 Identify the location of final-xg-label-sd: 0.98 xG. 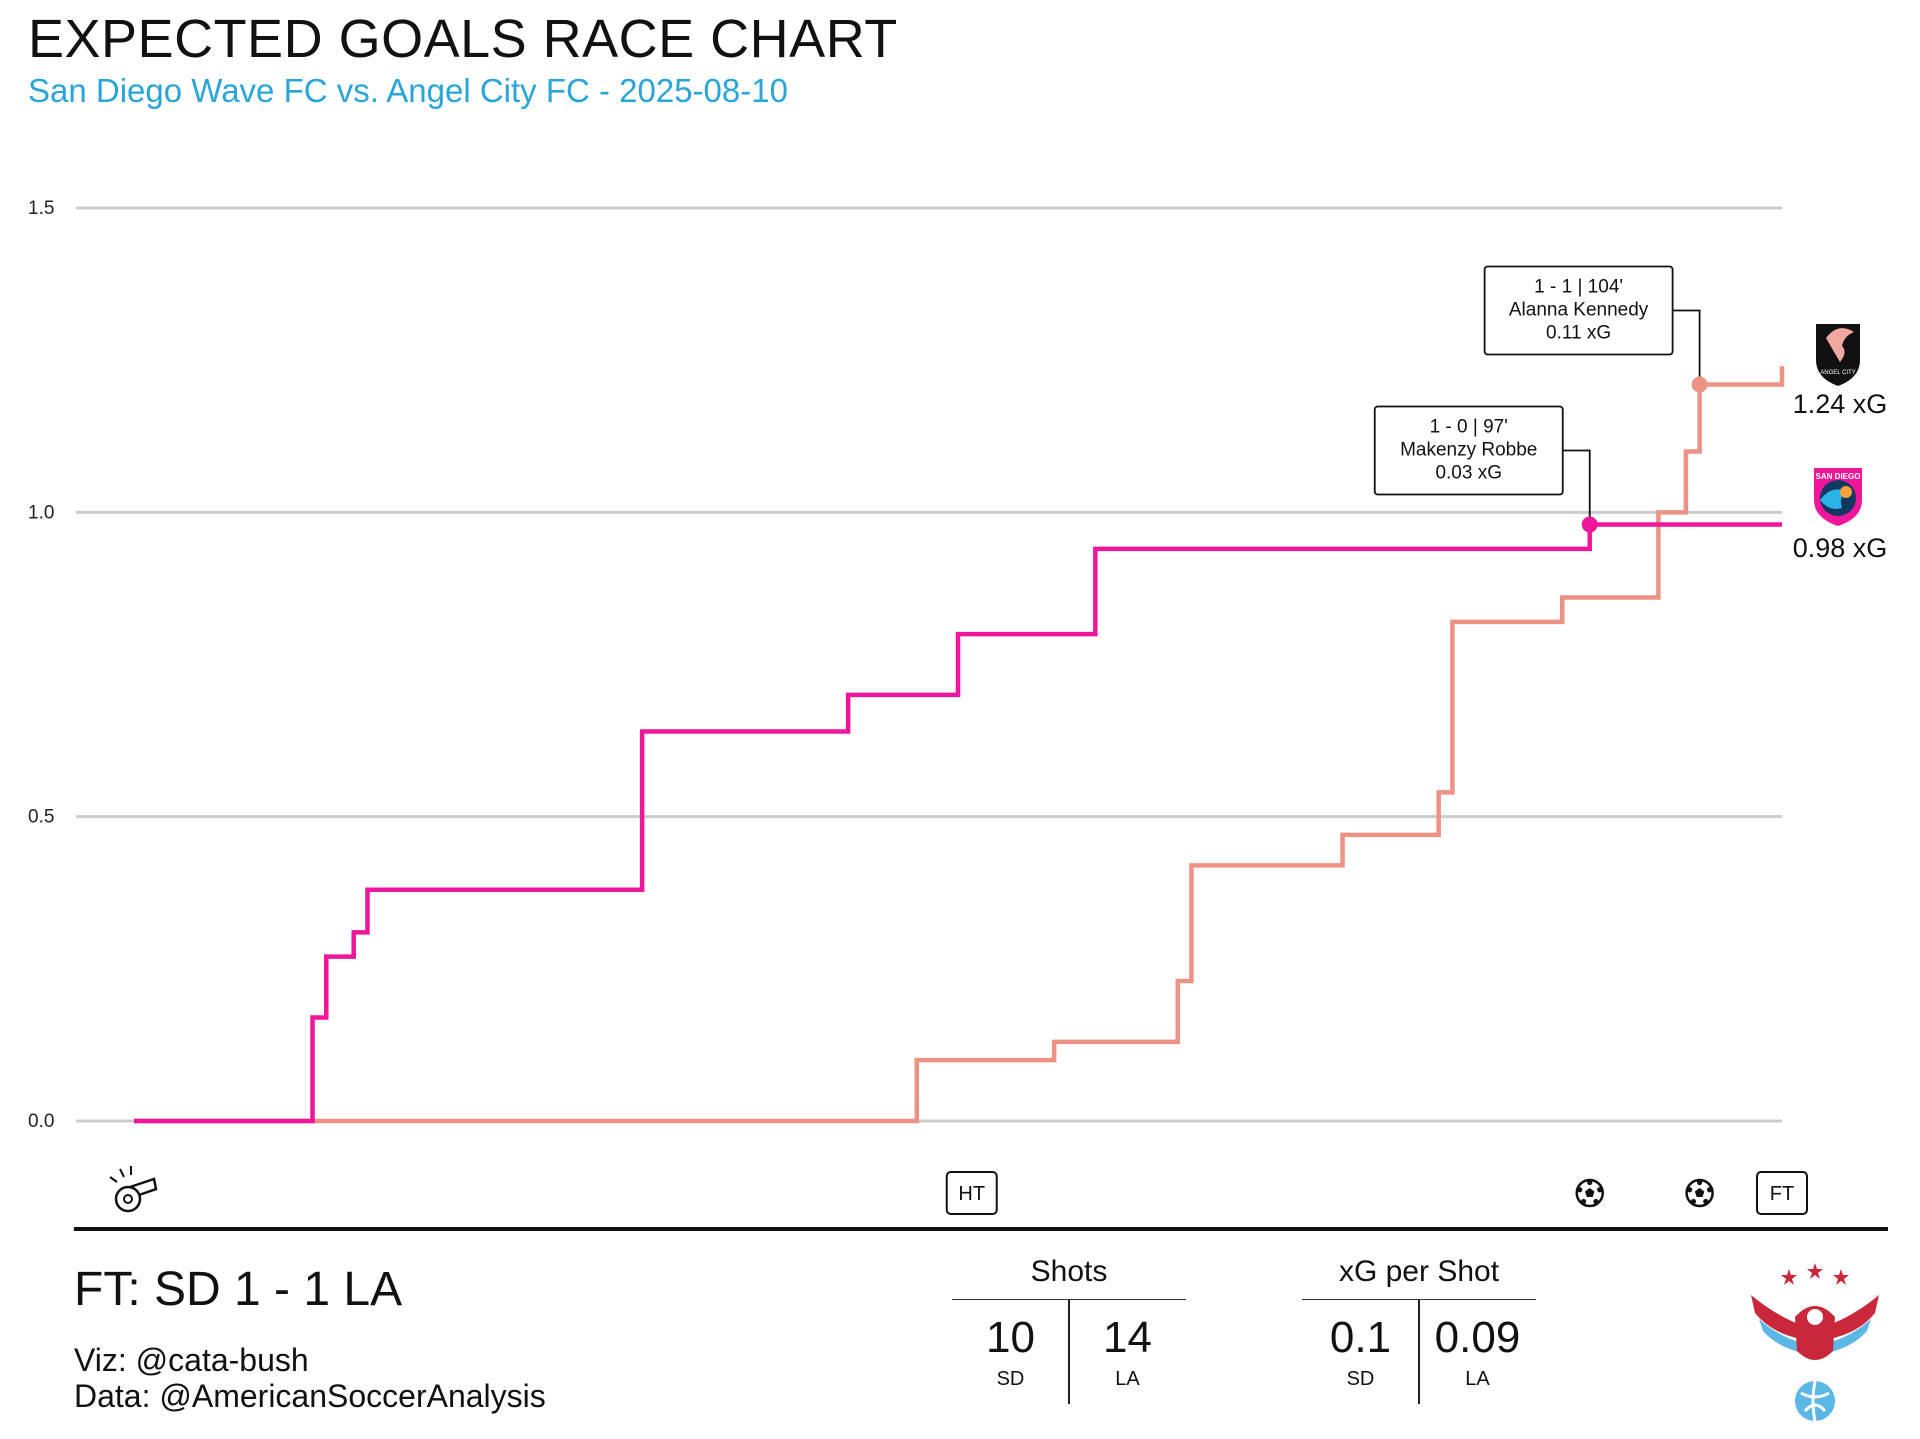
(1840, 548).